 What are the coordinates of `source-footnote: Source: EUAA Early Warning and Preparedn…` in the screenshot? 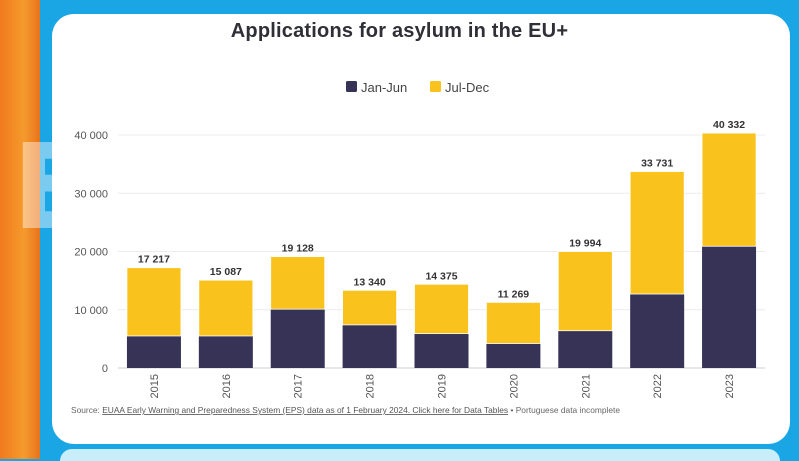 It's located at (345, 410).